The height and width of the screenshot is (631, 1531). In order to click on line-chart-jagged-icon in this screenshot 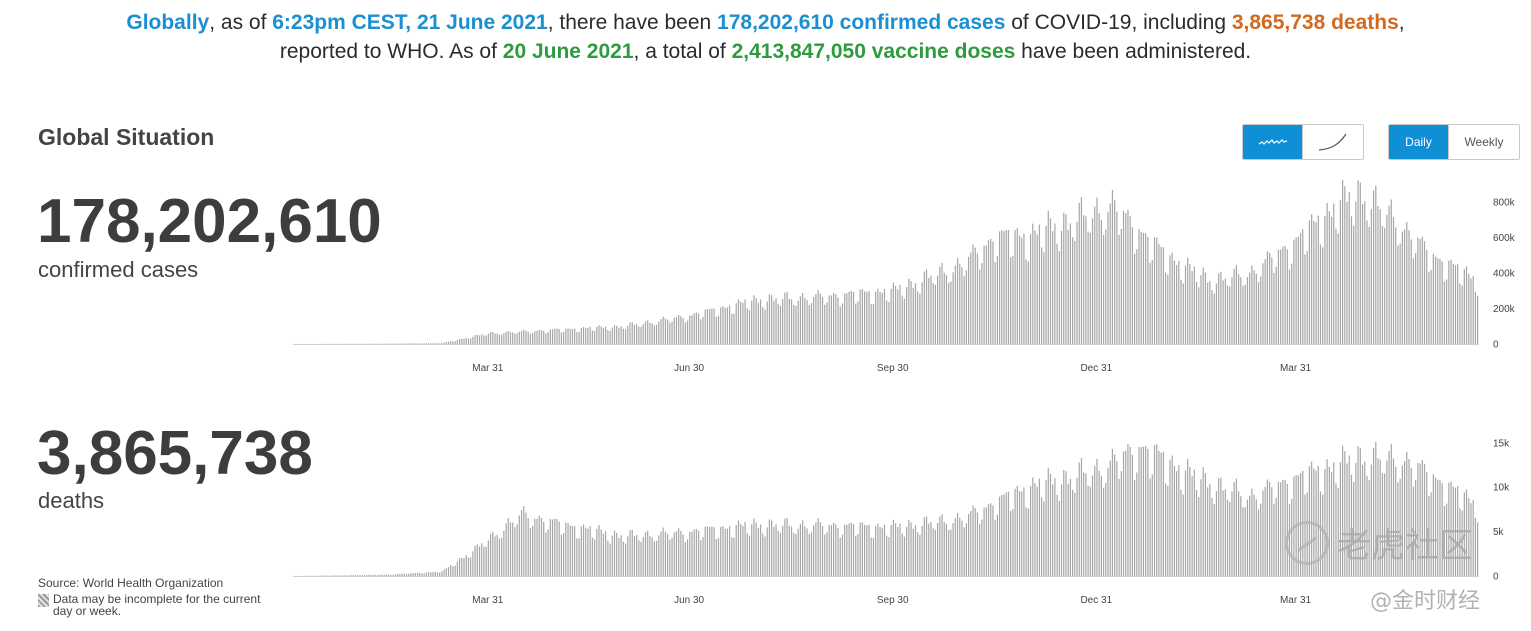, I will do `click(1272, 142)`.